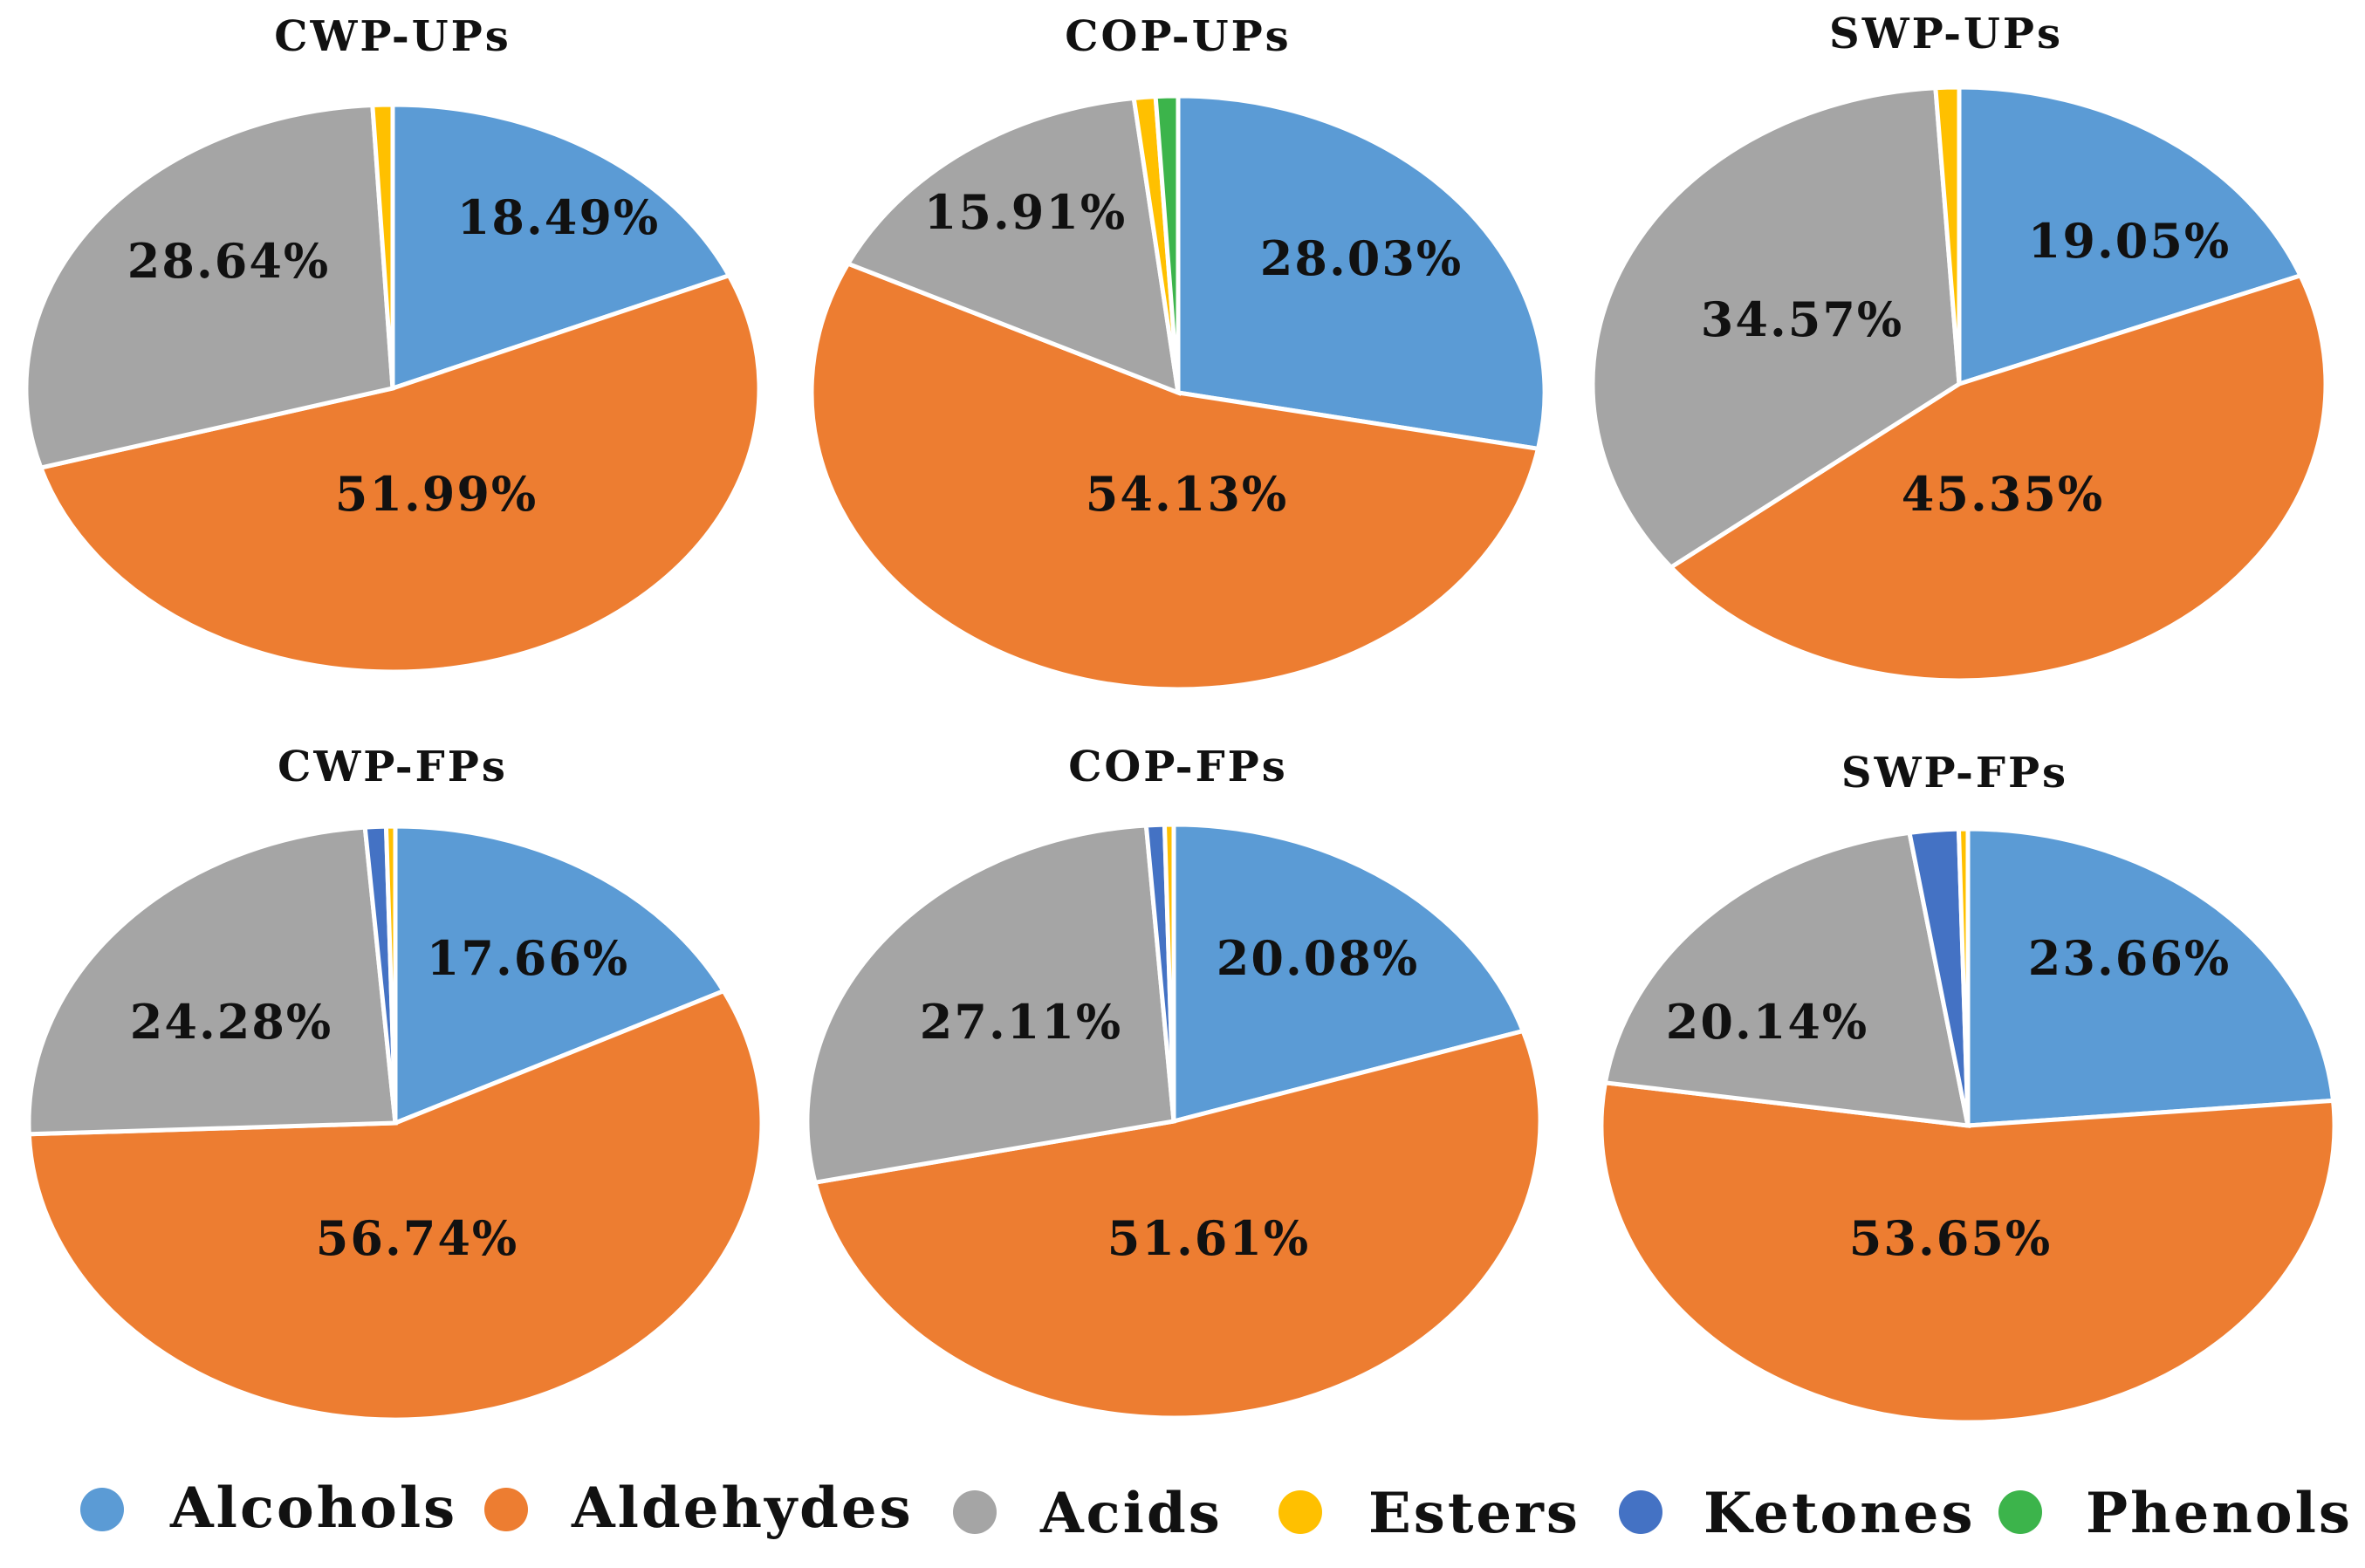 This screenshot has height=1568, width=2365. What do you see at coordinates (2219, 1514) in the screenshot?
I see `legend-label-phenols: Phenols` at bounding box center [2219, 1514].